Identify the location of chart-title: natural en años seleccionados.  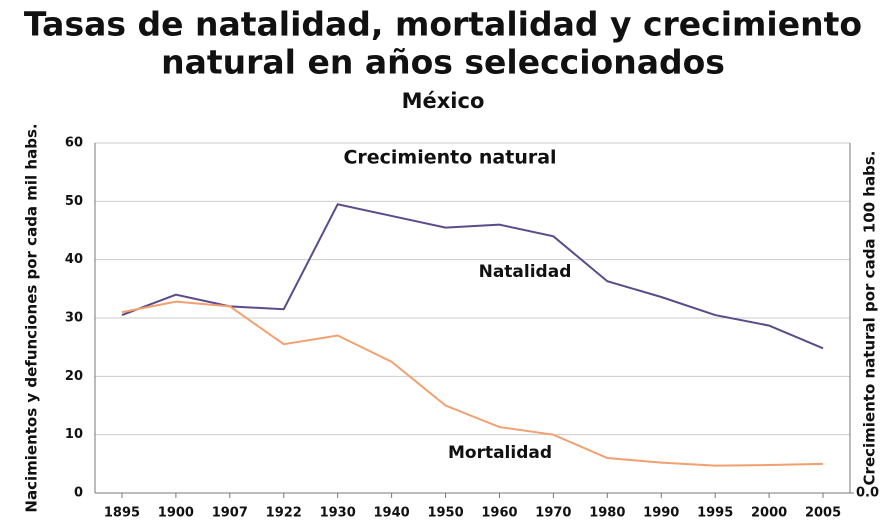
(443, 62).